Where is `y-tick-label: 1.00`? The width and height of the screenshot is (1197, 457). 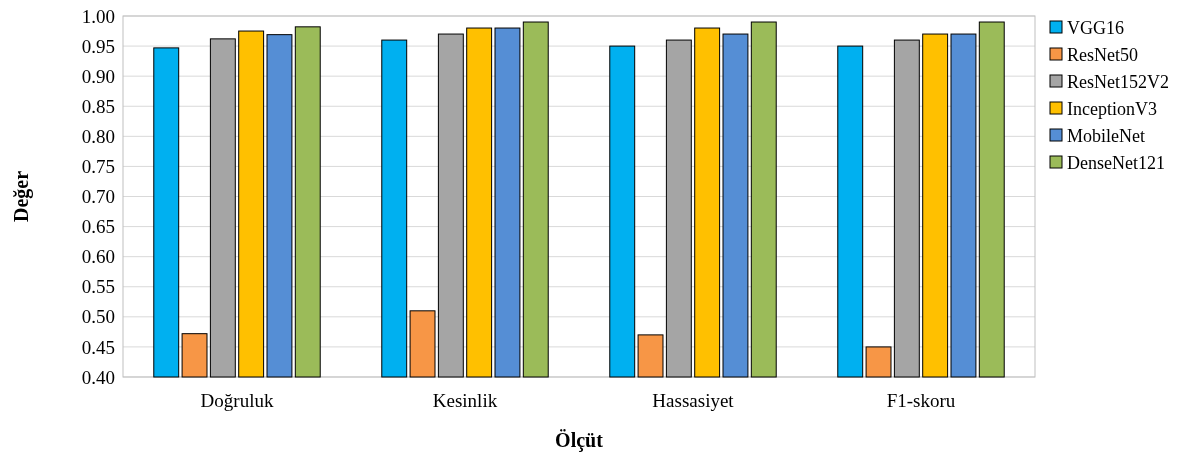 y-tick-label: 1.00 is located at coordinates (98, 16).